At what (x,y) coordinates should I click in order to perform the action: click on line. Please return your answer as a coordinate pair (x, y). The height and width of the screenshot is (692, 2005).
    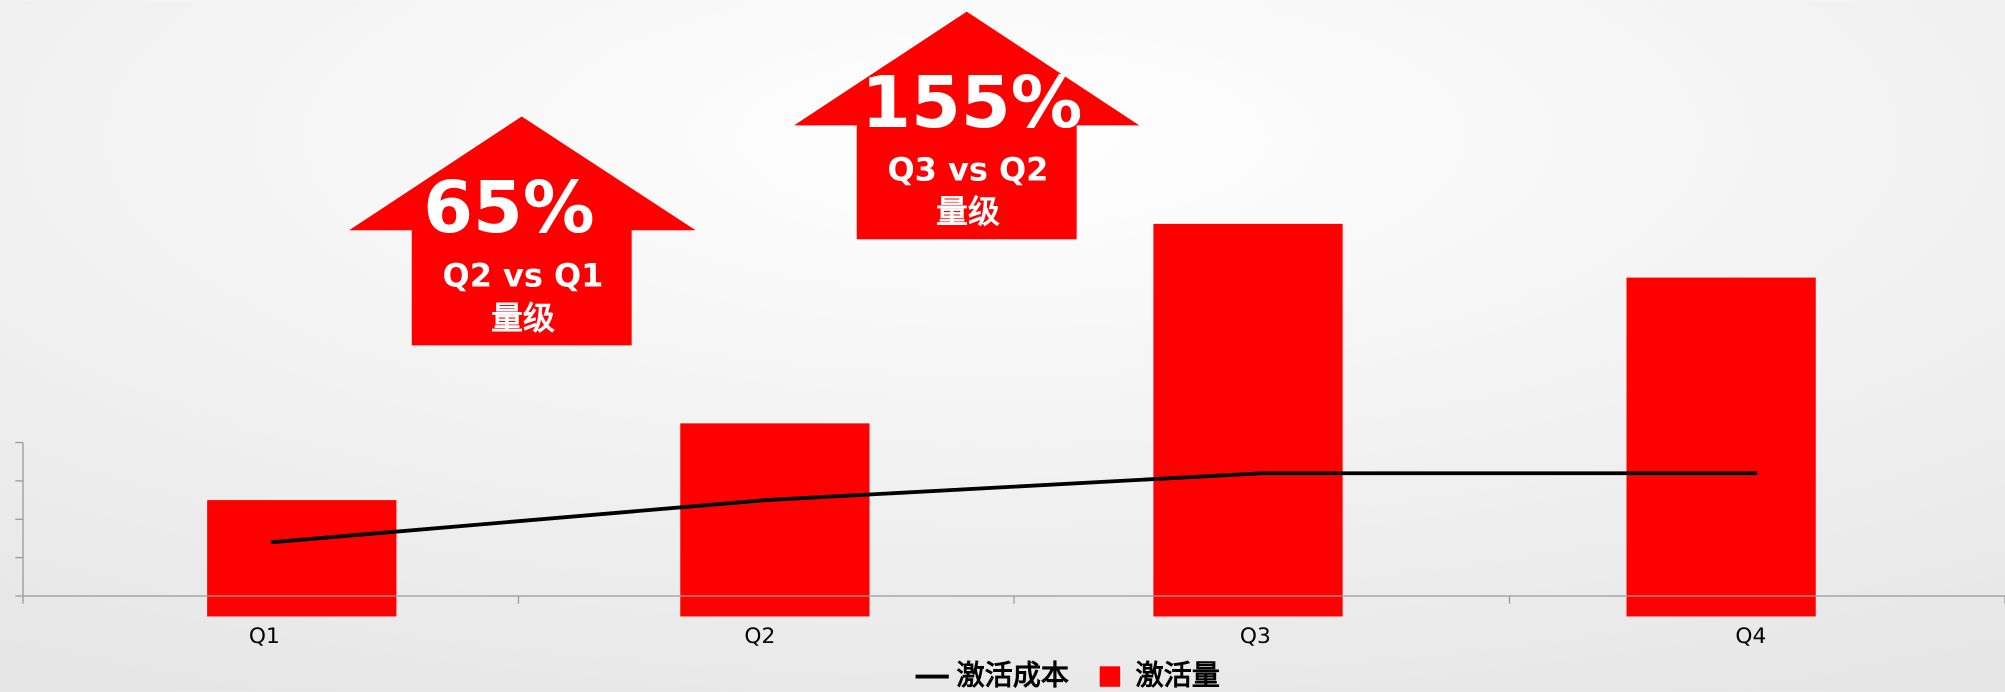
    Looking at the image, I should click on (1014, 508).